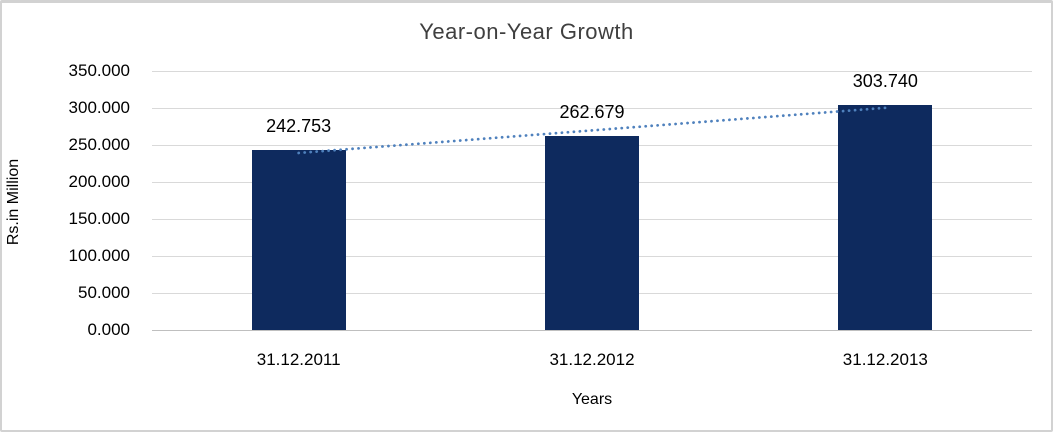  Describe the element at coordinates (298, 359) in the screenshot. I see `x-tick-label: 31.12.2011` at that location.